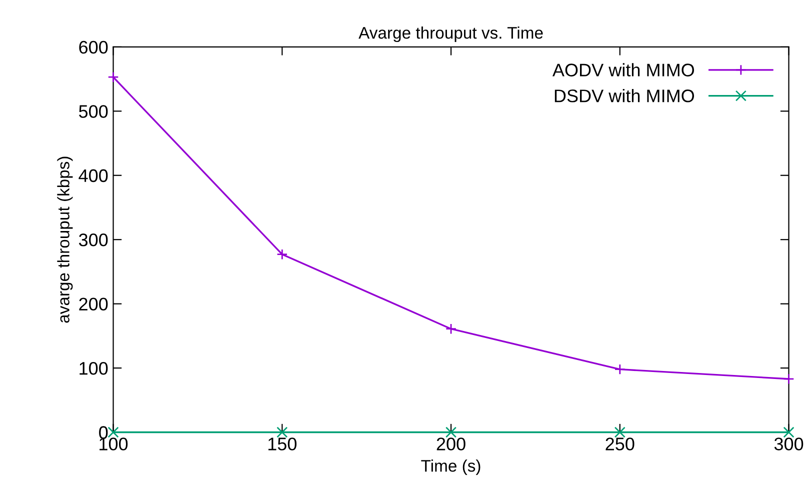  I want to click on legend-label: DSDV with MIMO, so click(624, 95).